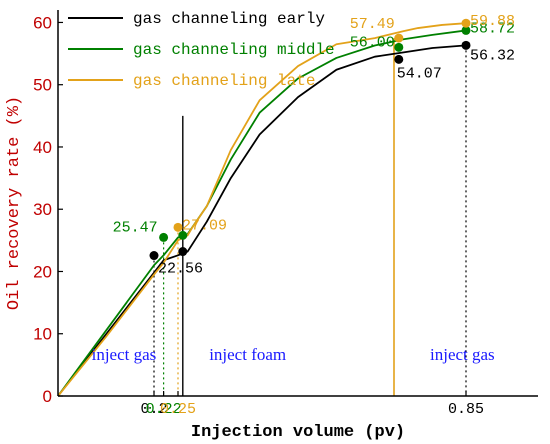  Describe the element at coordinates (135, 227) in the screenshot. I see `data-label: 25.47` at that location.